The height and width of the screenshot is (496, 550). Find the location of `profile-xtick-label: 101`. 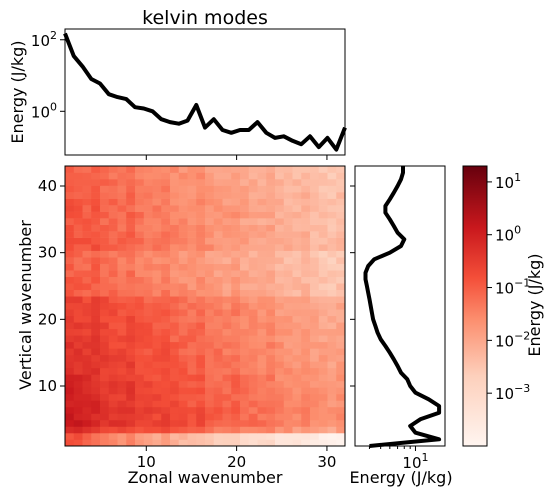

profile-xtick-label: 101 is located at coordinates (415, 461).